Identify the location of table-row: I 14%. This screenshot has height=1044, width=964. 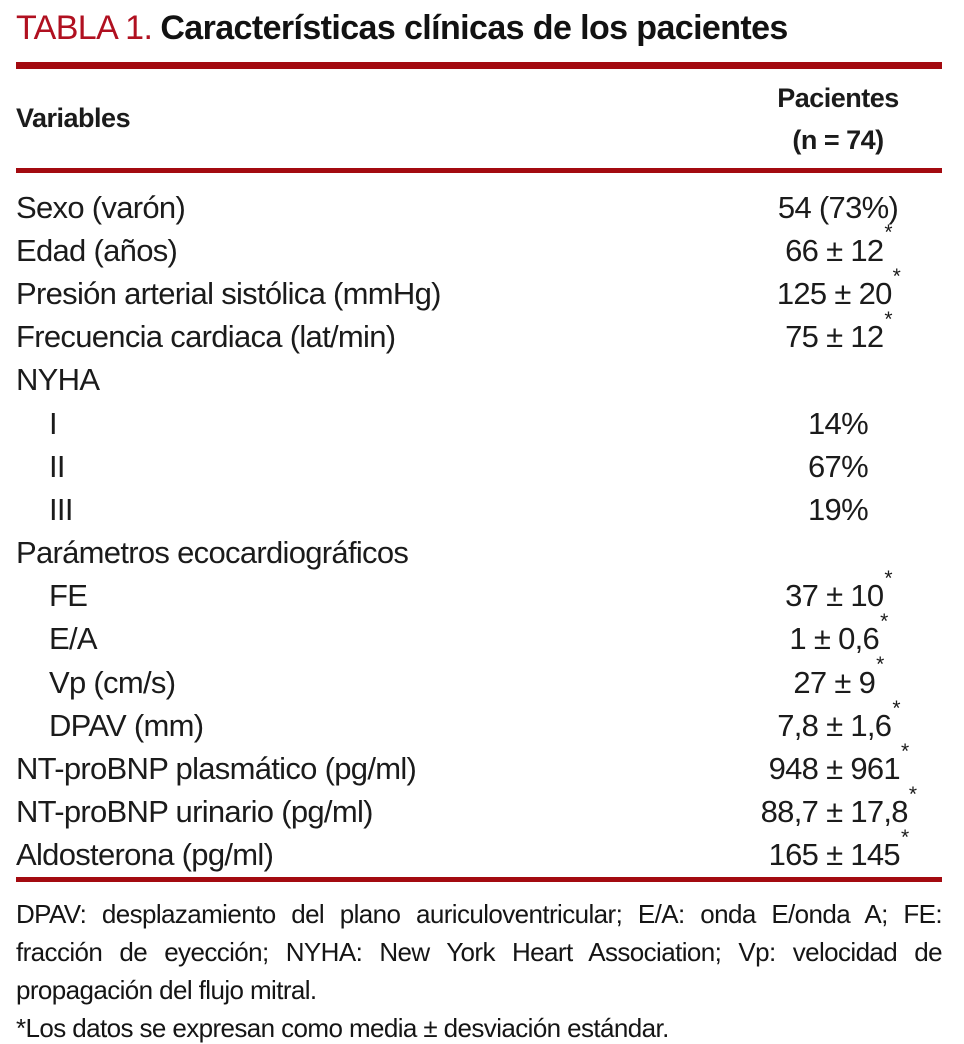
(479, 423).